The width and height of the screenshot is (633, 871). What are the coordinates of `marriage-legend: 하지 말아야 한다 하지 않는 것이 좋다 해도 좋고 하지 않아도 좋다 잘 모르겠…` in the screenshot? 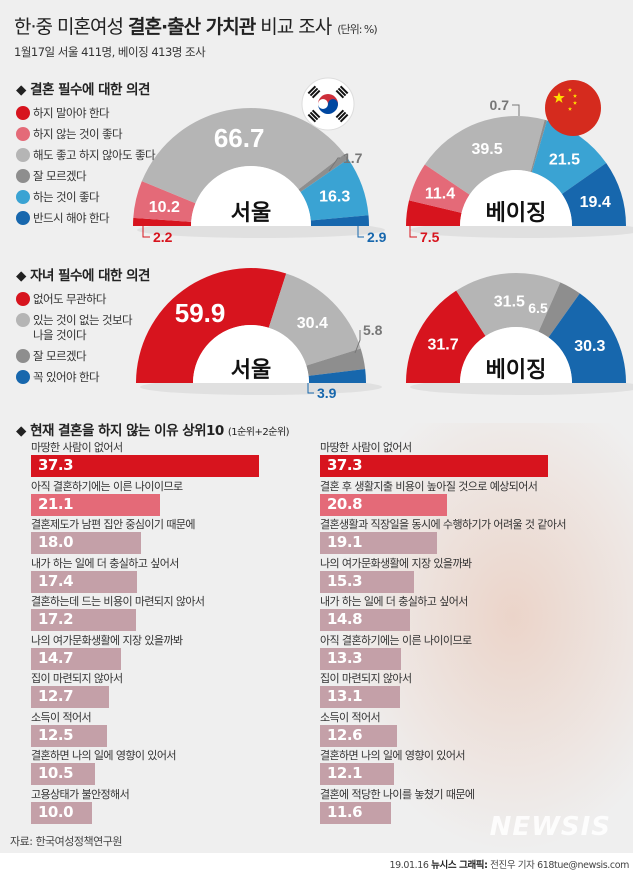 It's located at (86, 169).